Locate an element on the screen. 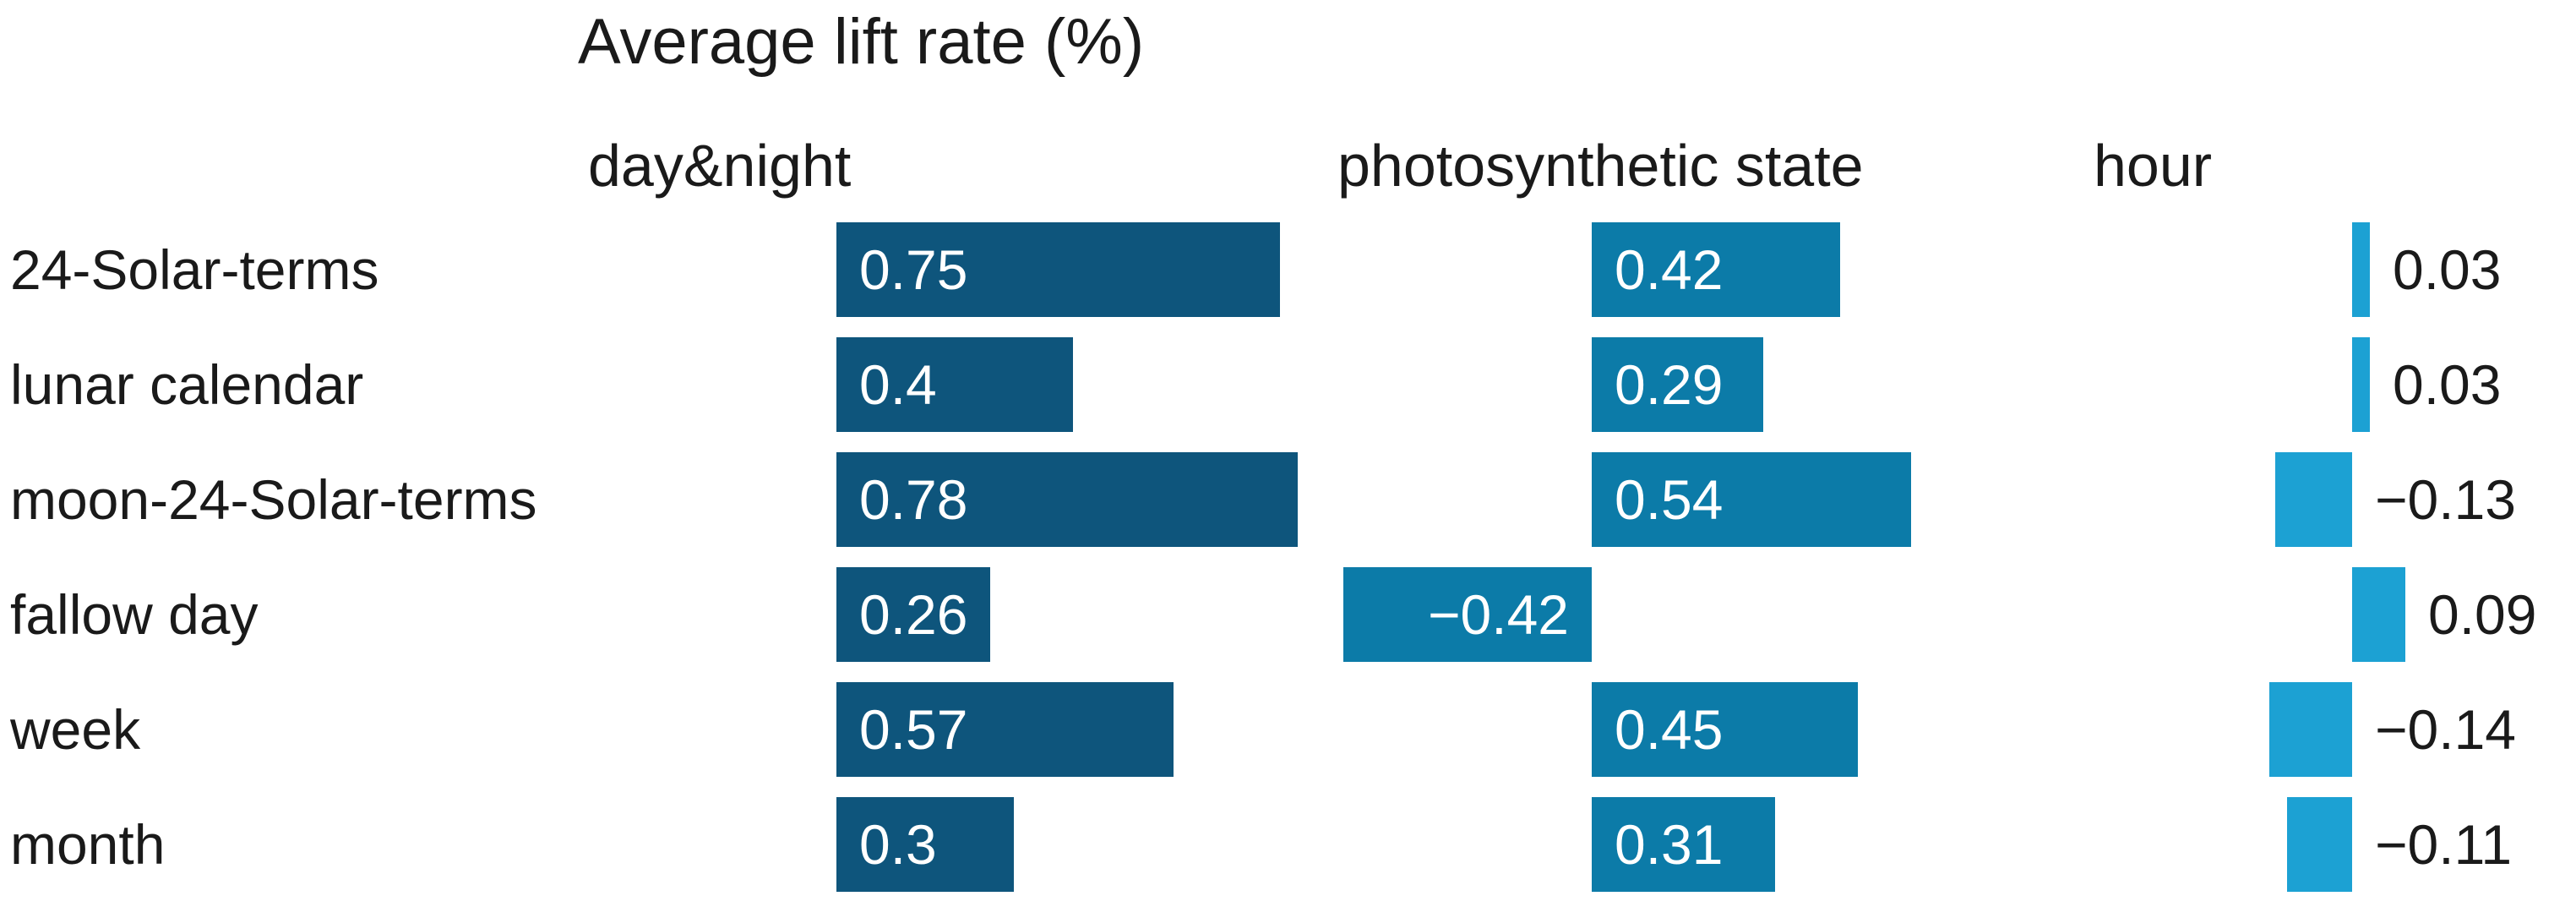 The height and width of the screenshot is (907, 2576). bar-col2-row4 is located at coordinates (2310, 729).